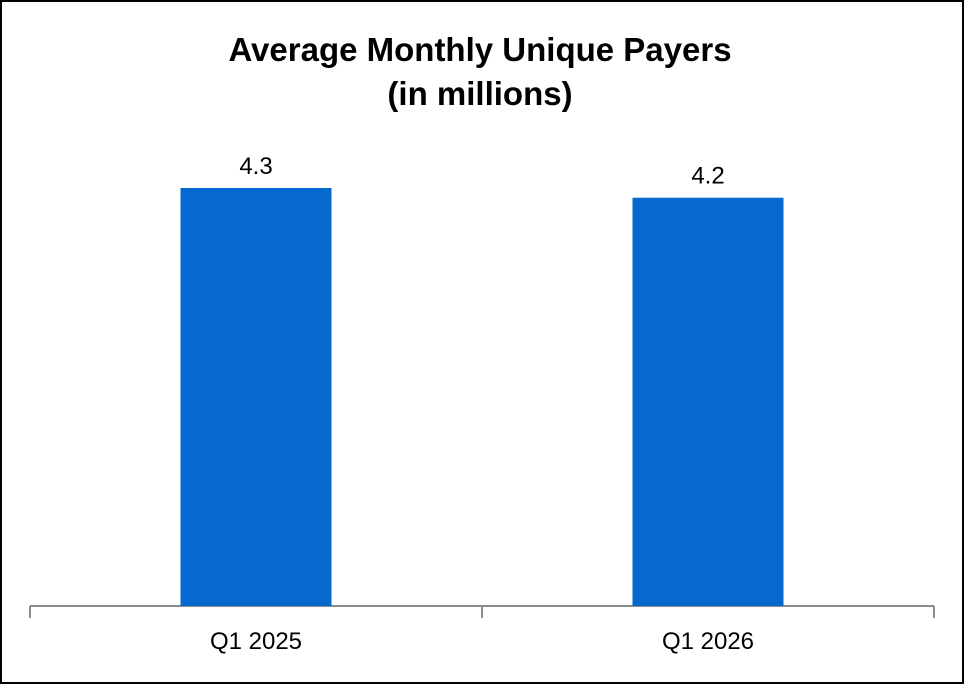 The height and width of the screenshot is (684, 964). I want to click on data-label-2: 4.2, so click(707, 176).